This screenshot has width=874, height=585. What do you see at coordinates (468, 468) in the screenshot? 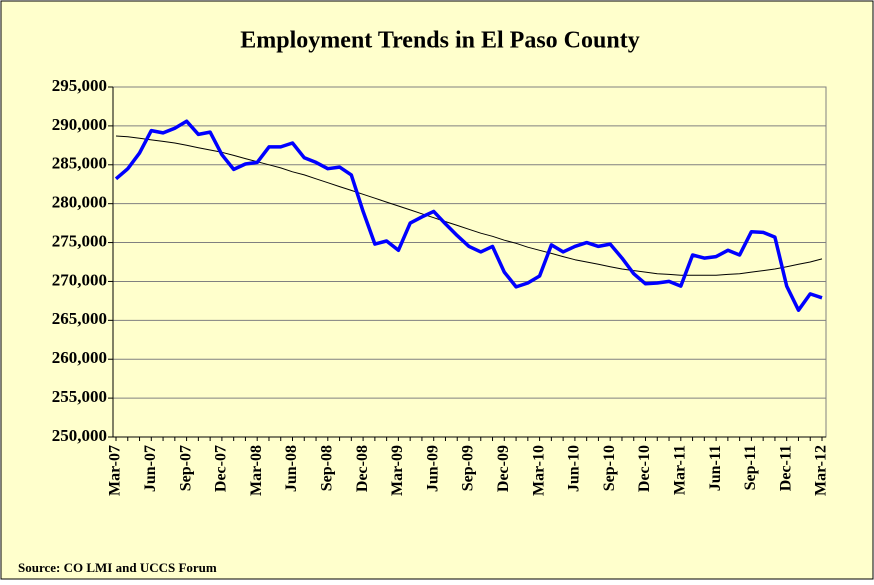
I see `x-tick-label: Sep-09` at bounding box center [468, 468].